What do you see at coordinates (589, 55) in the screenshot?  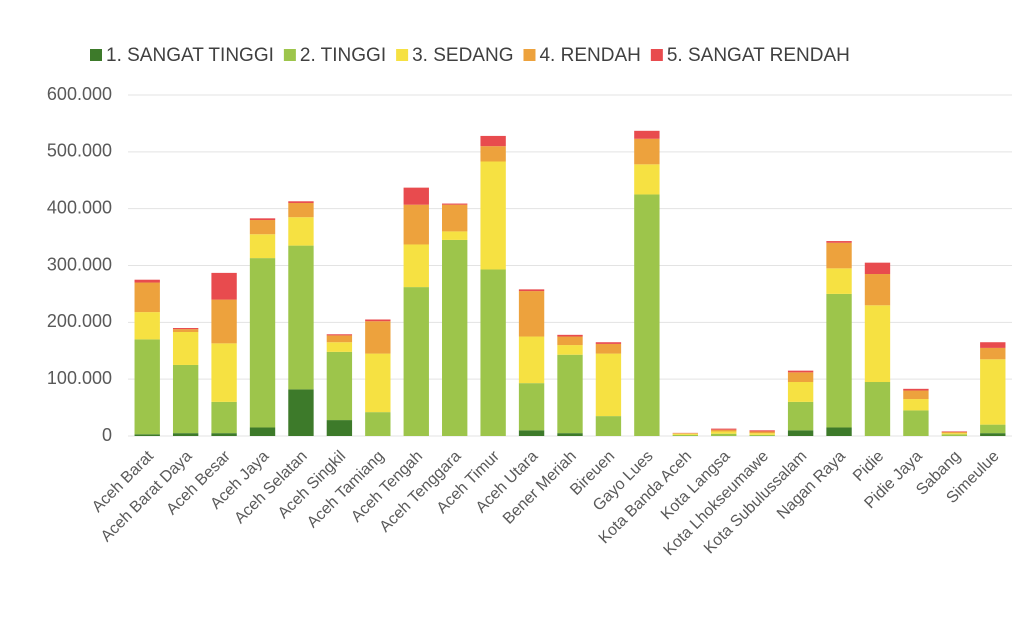 I see `legend-label: 4. RENDAH` at bounding box center [589, 55].